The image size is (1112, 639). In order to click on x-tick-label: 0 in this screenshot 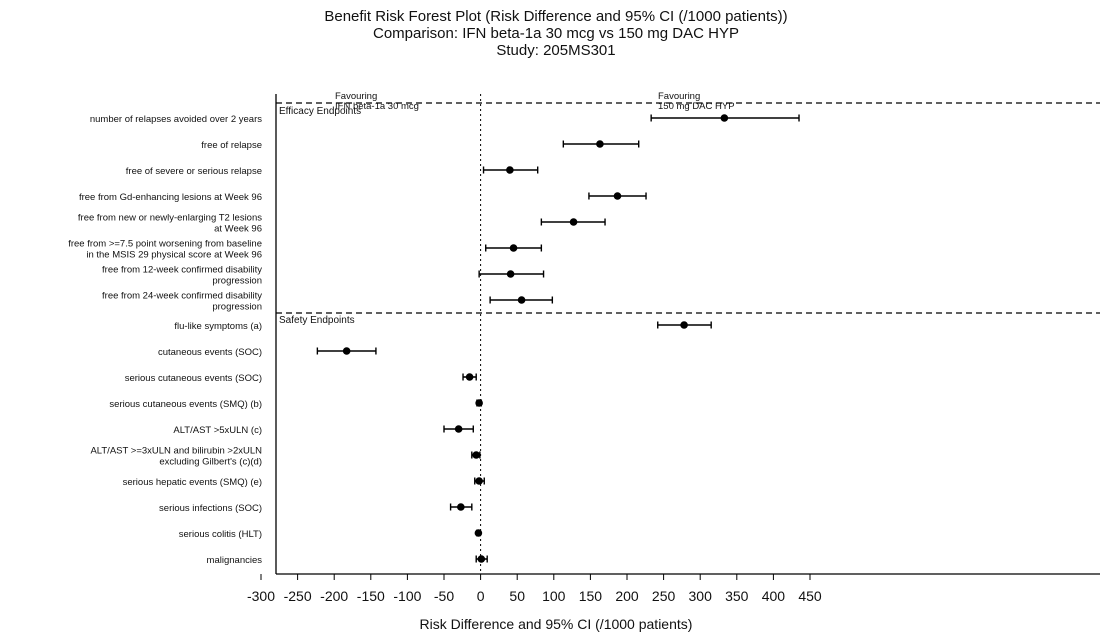, I will do `click(481, 596)`.